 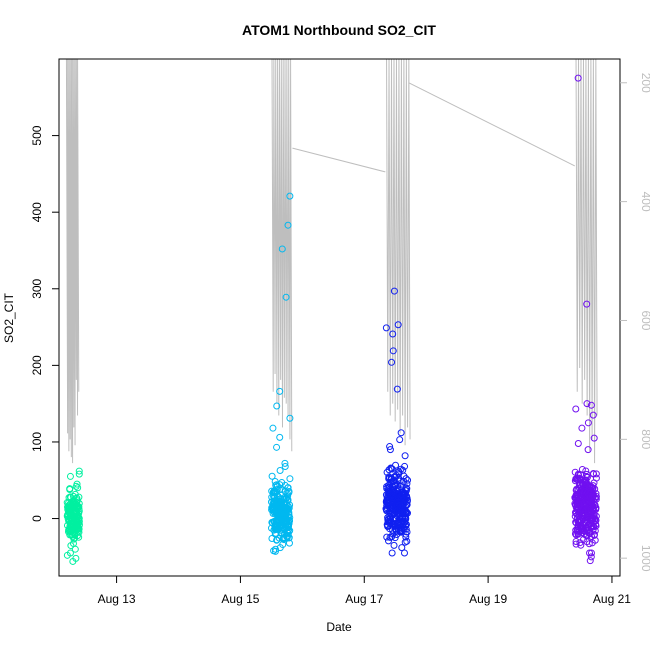 I want to click on y-tick-label: 200, so click(x=37, y=365).